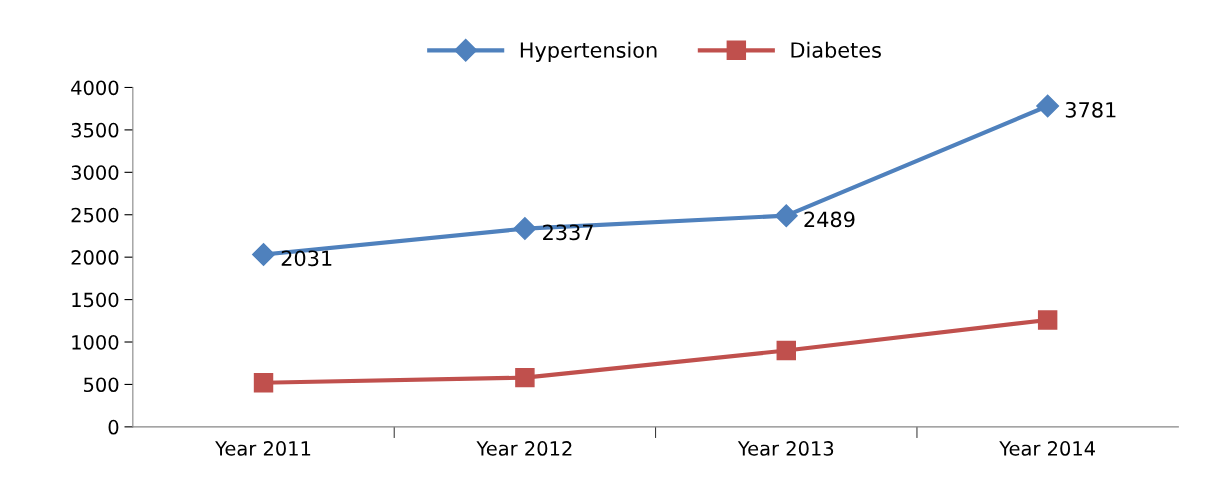 This screenshot has width=1230, height=478. Describe the element at coordinates (263, 448) in the screenshot. I see `x-tick-label: Year 2011` at that location.